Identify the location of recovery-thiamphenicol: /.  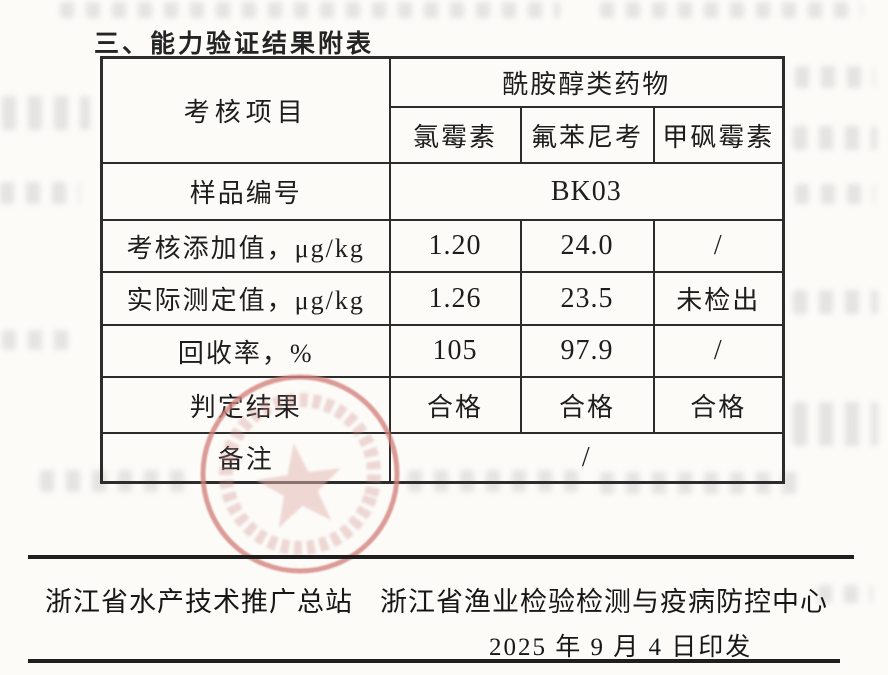
(718, 351).